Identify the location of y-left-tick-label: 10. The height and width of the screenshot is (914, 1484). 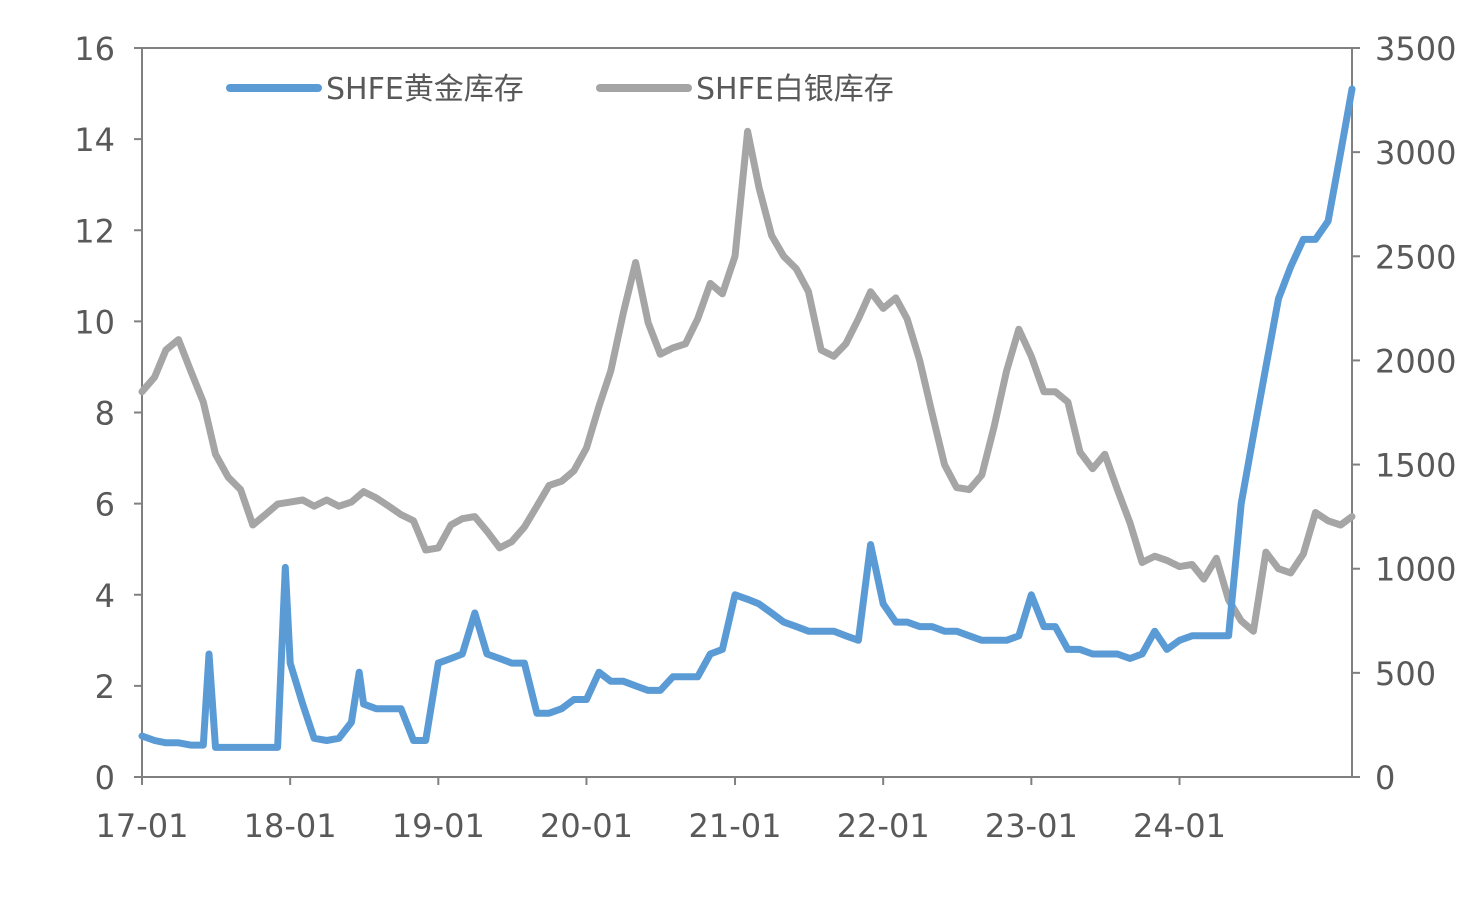
(94, 322).